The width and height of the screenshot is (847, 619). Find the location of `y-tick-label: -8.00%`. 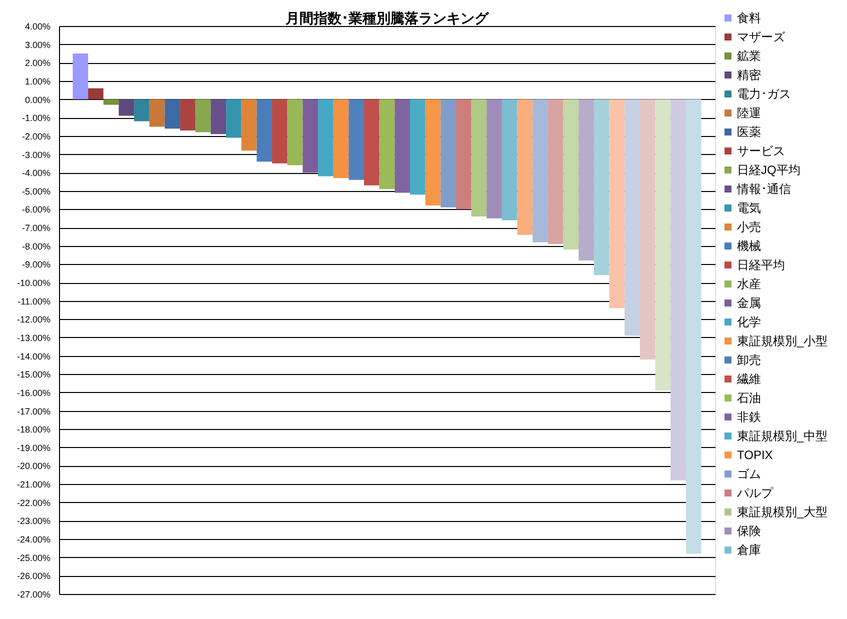

y-tick-label: -8.00% is located at coordinates (36, 246).